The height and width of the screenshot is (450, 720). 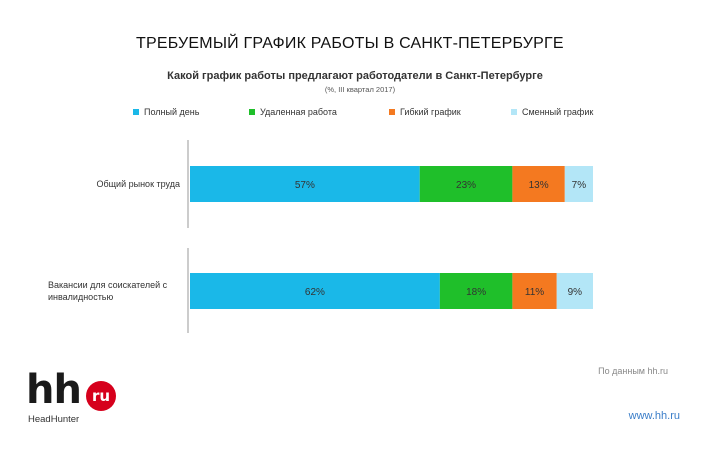 I want to click on legend-swatch-remote, so click(x=252, y=112).